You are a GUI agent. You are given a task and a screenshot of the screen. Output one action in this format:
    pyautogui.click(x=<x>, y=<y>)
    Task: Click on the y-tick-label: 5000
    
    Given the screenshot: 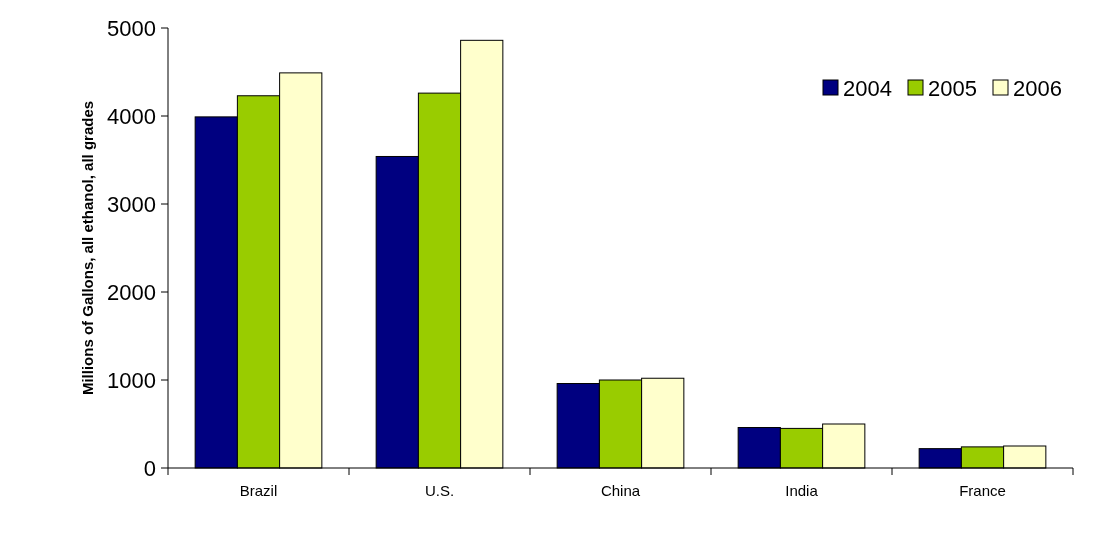 What is the action you would take?
    pyautogui.click(x=131, y=28)
    